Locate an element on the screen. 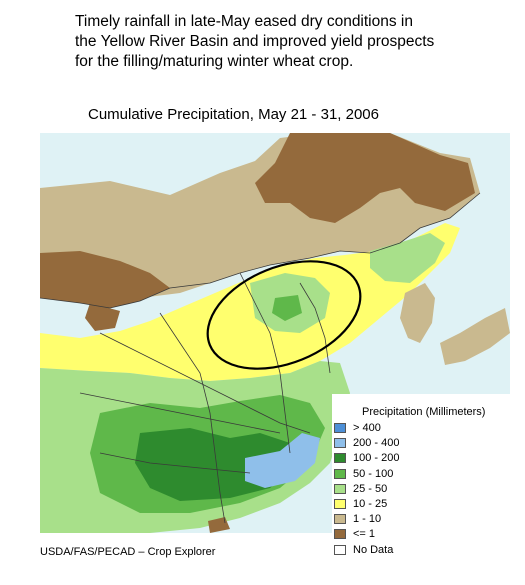 Image resolution: width=525 pixels, height=585 pixels. legend-item: 1 - 10 is located at coordinates (357, 519).